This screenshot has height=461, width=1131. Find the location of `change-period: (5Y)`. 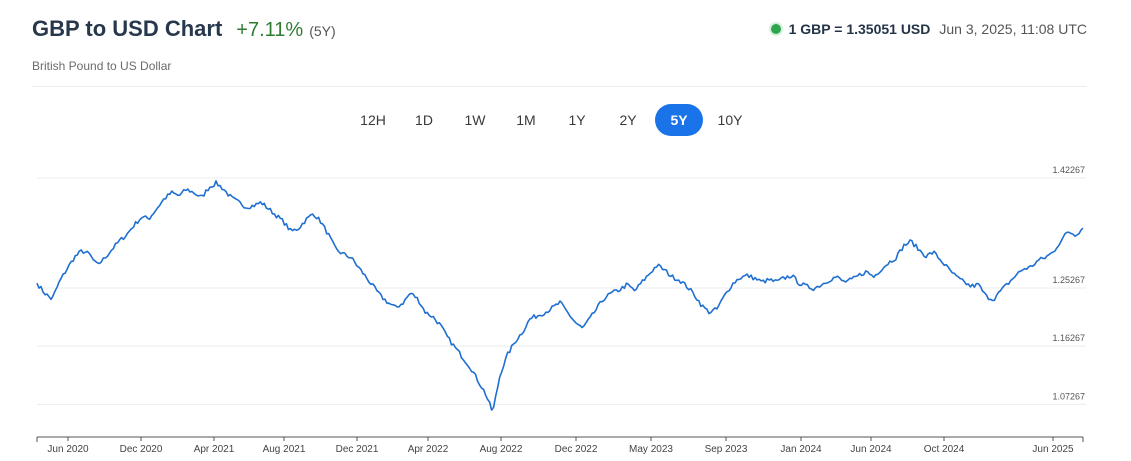

change-period: (5Y) is located at coordinates (322, 31).